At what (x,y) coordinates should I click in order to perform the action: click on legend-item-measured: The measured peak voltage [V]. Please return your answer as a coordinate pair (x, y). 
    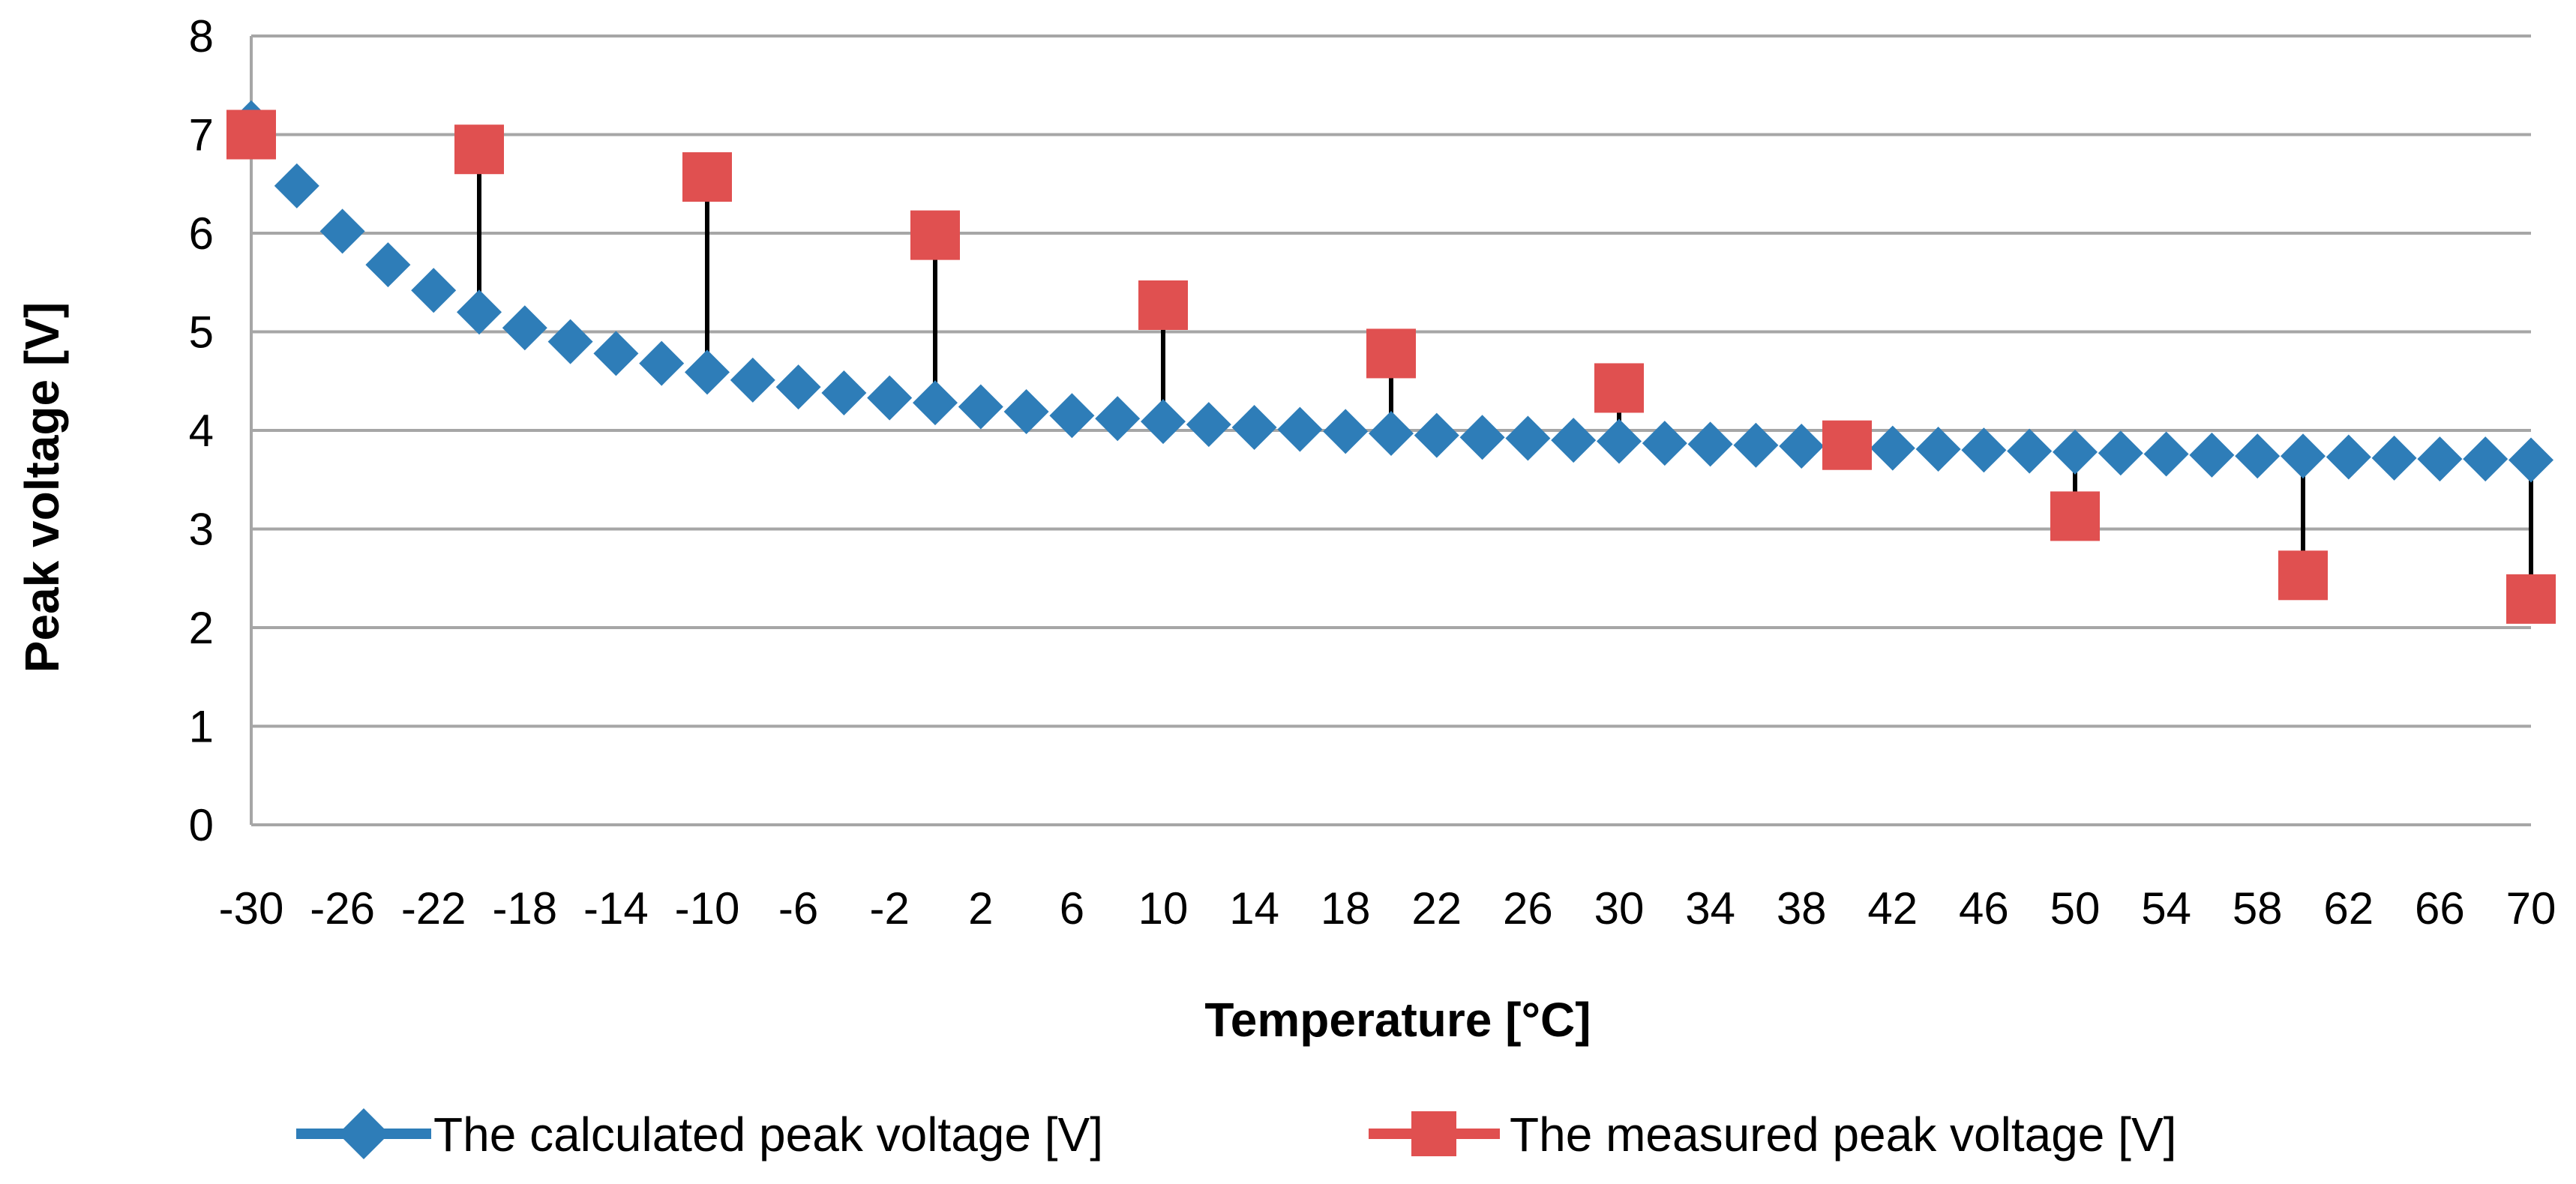
    Looking at the image, I should click on (1772, 1135).